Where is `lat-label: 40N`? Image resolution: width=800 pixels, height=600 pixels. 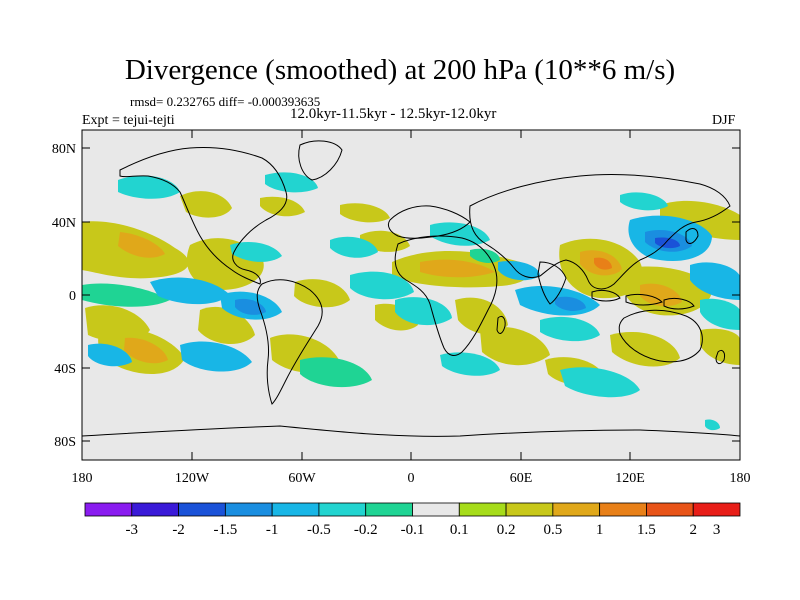
lat-label: 40N is located at coordinates (64, 223).